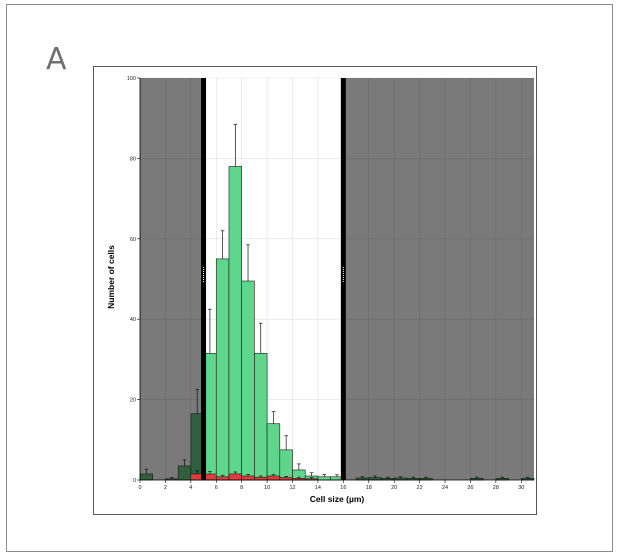 The width and height of the screenshot is (620, 557). What do you see at coordinates (111, 277) in the screenshot?
I see `y-axis-label: Number of cells` at bounding box center [111, 277].